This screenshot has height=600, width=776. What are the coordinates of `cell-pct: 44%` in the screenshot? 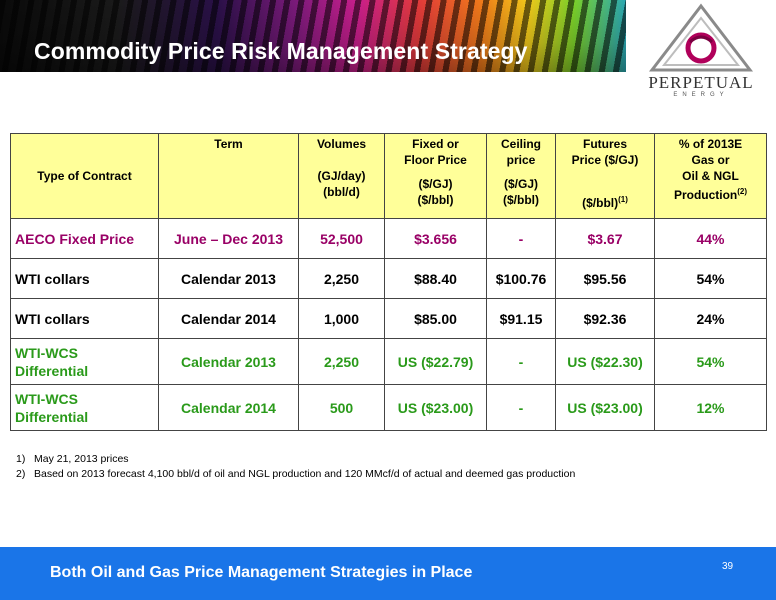 It's located at (710, 238).